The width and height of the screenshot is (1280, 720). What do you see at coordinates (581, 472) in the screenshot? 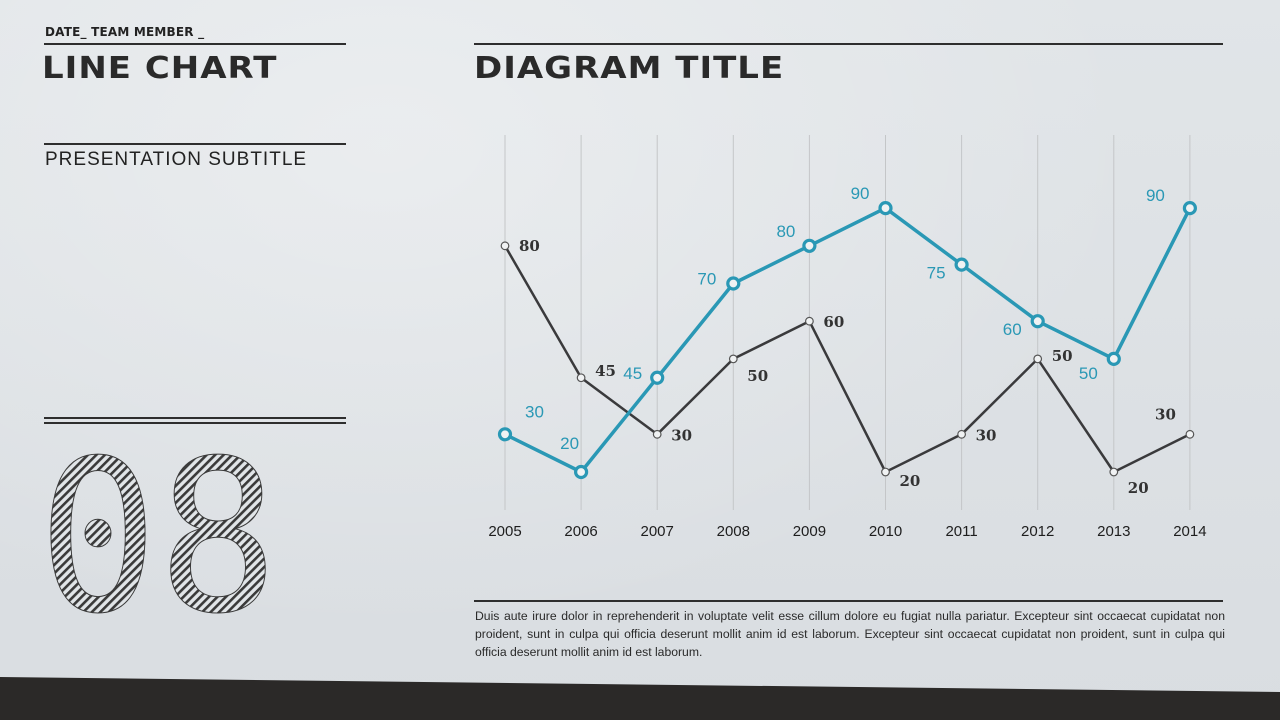
I see `point-blue-2006` at bounding box center [581, 472].